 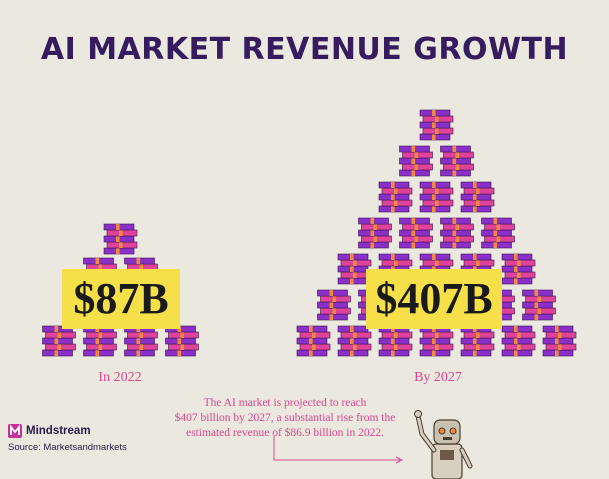 I want to click on category-label-2022: In 2022, so click(x=120, y=377).